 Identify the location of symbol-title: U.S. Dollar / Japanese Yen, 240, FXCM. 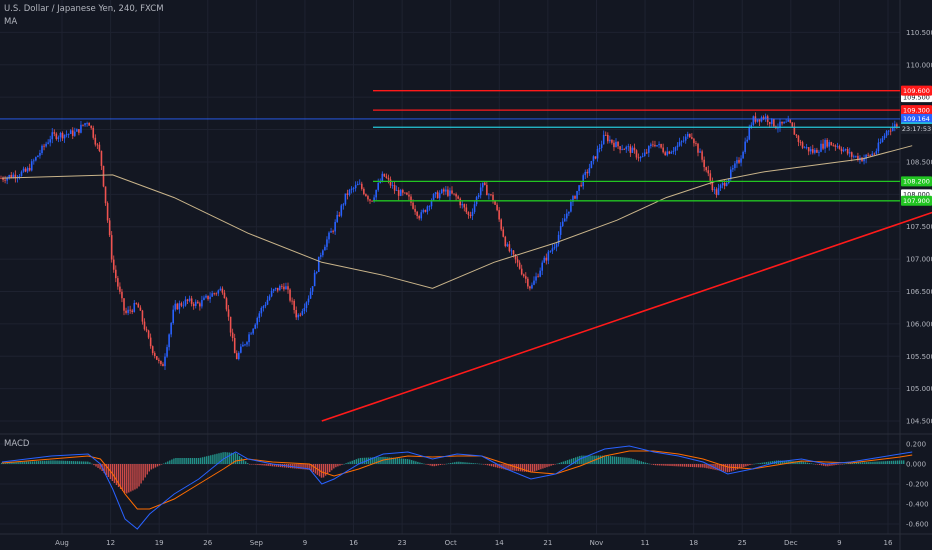
(84, 9).